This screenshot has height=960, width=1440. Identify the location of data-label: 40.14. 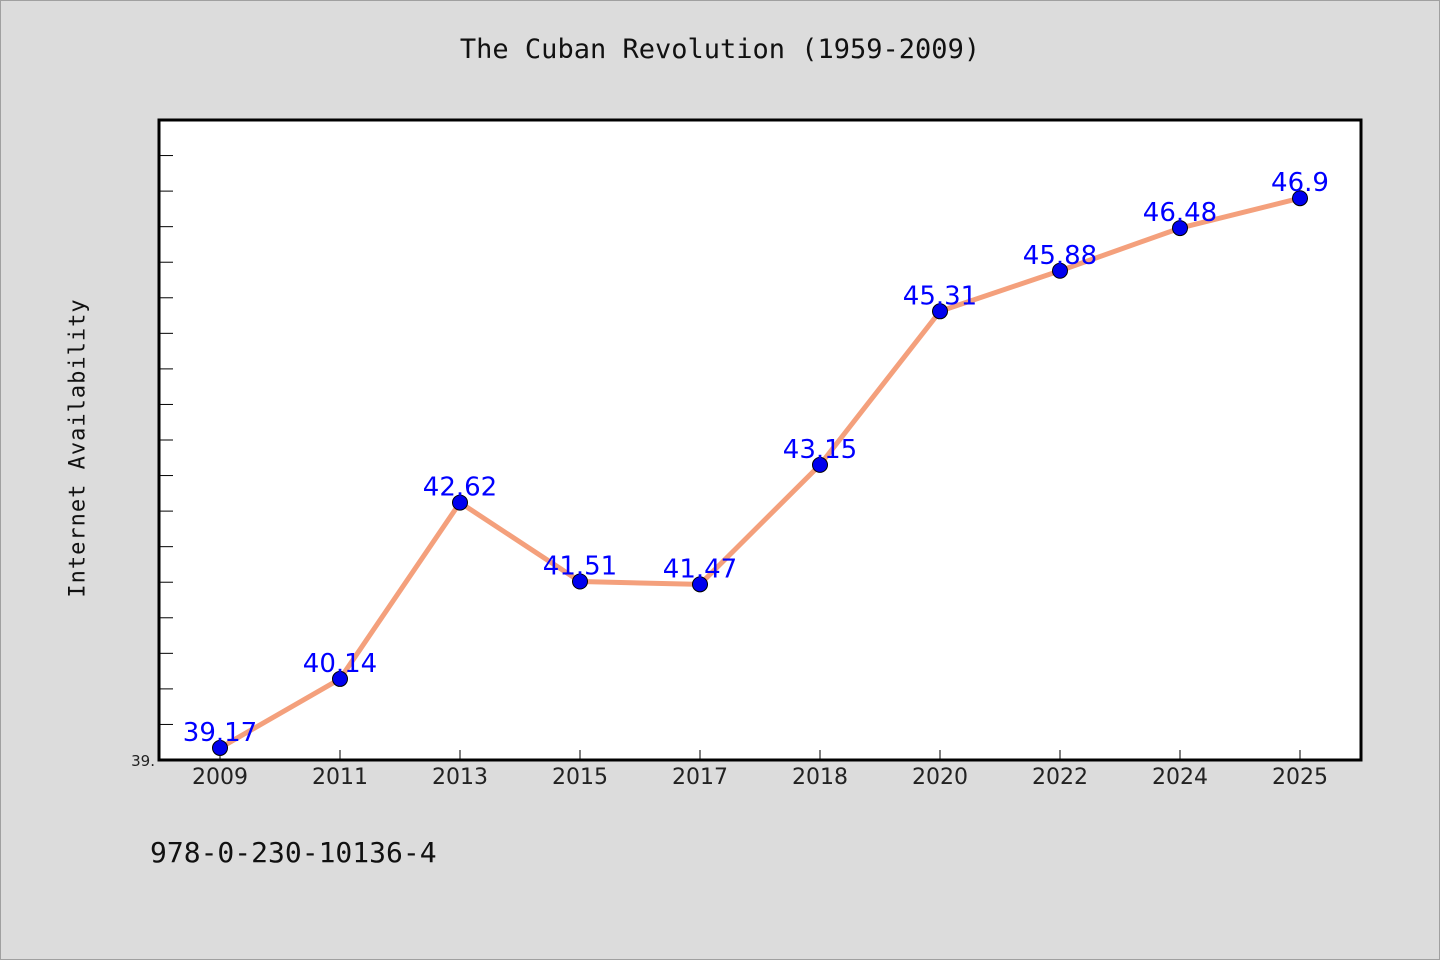
(340, 664).